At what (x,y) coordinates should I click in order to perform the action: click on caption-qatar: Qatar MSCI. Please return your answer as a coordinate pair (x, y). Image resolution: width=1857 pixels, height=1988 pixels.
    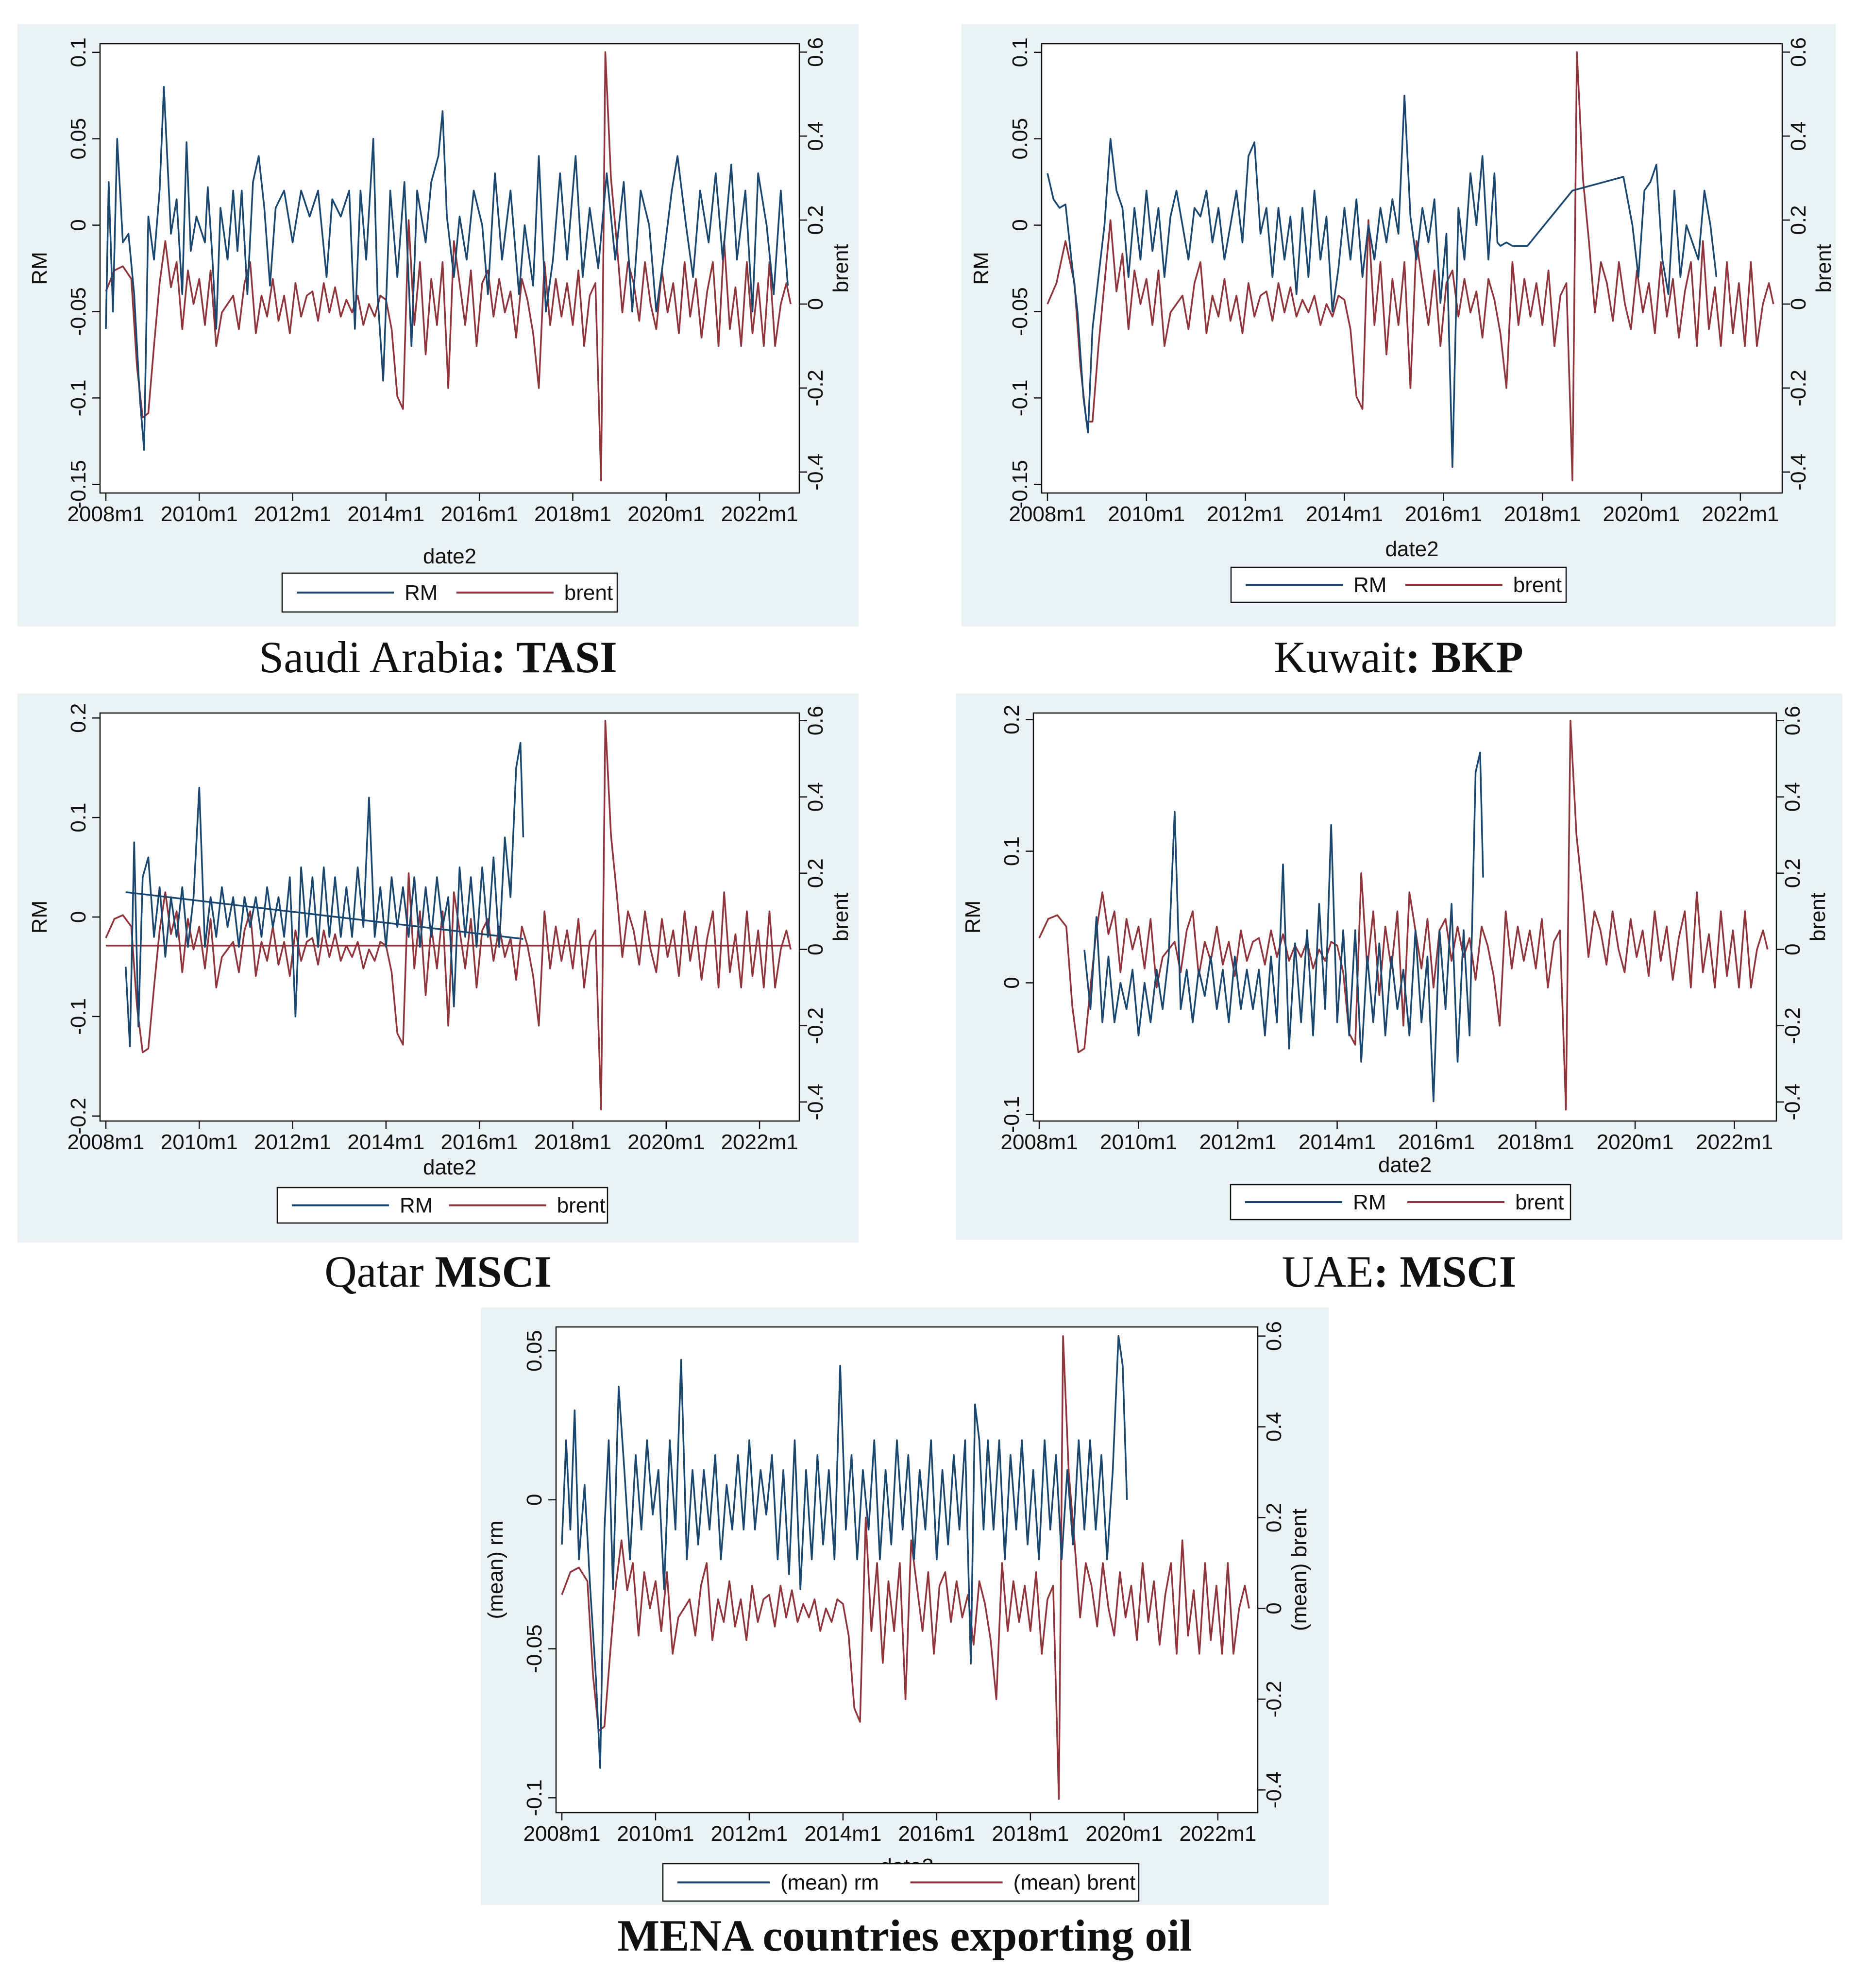
    Looking at the image, I should click on (438, 1272).